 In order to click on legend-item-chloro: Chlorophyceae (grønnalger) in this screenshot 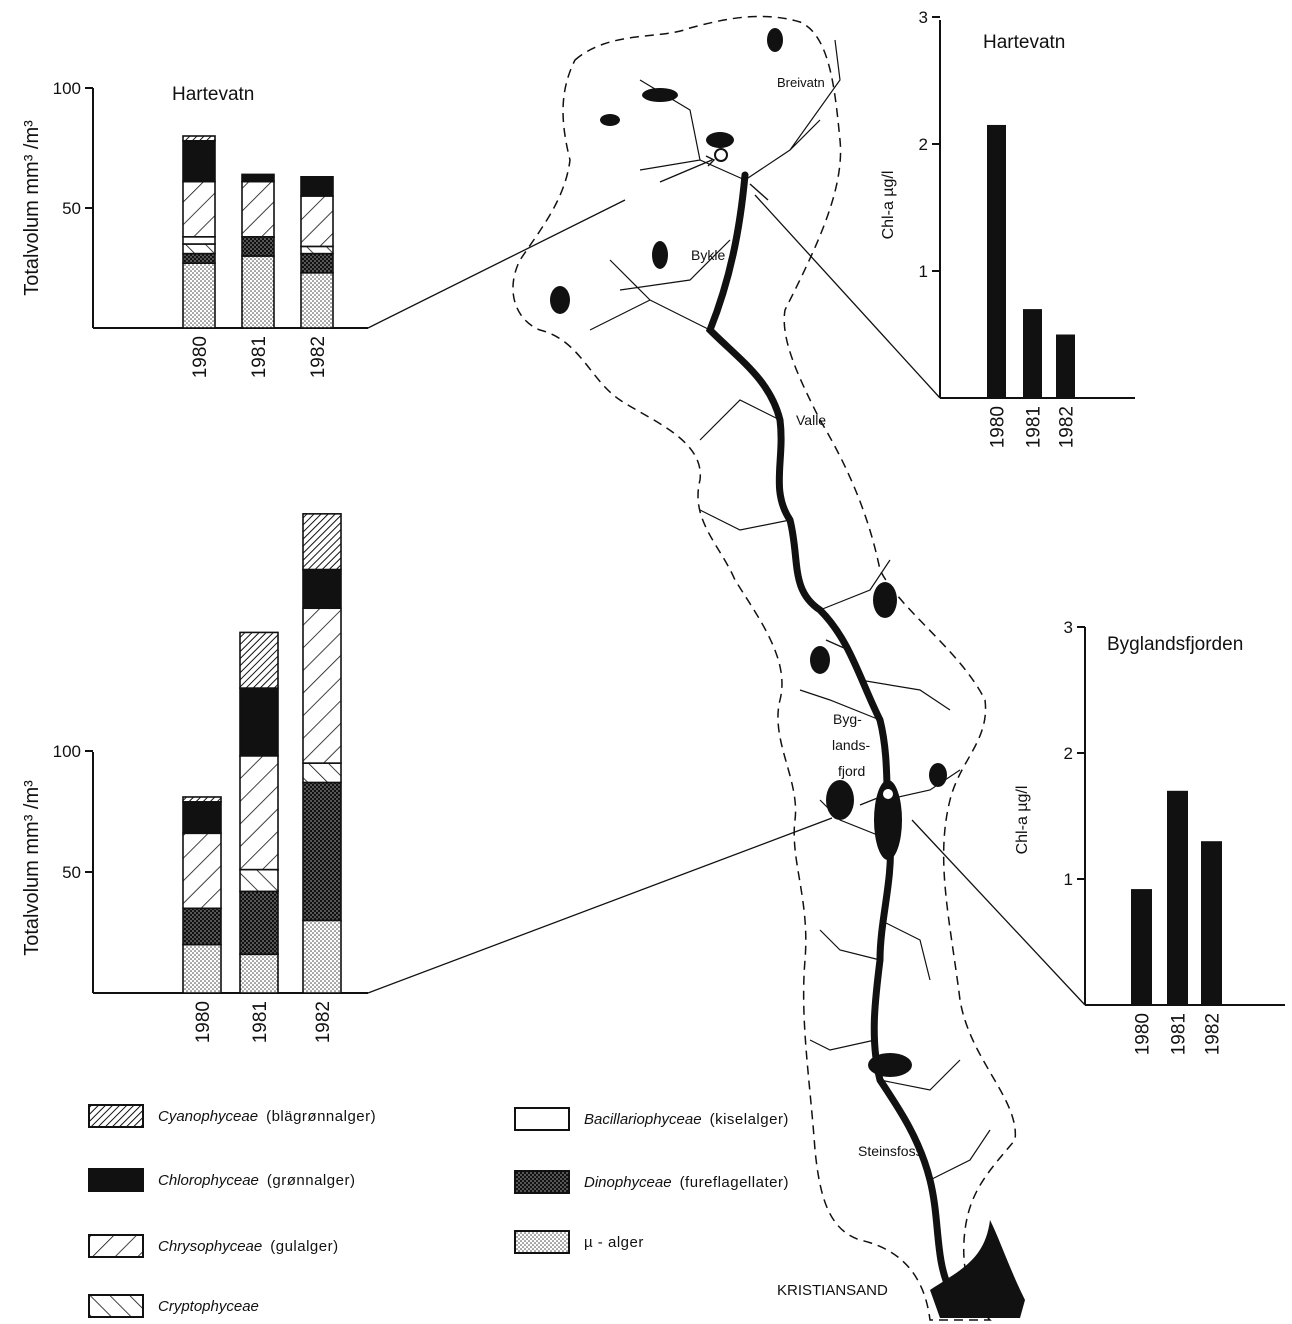, I will do `click(221, 1180)`.